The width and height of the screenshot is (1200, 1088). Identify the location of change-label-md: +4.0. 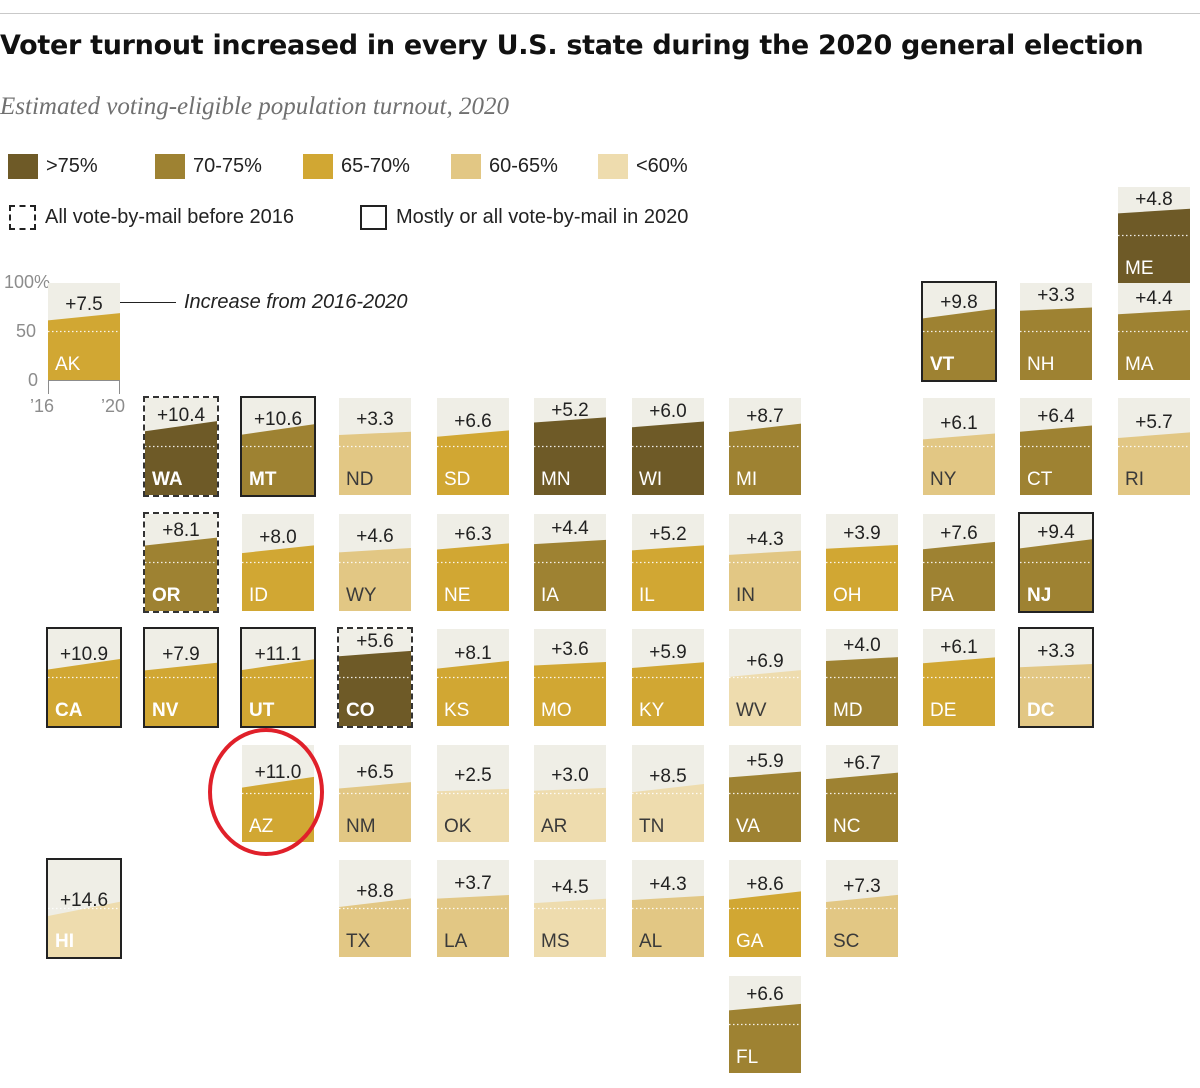
(862, 645).